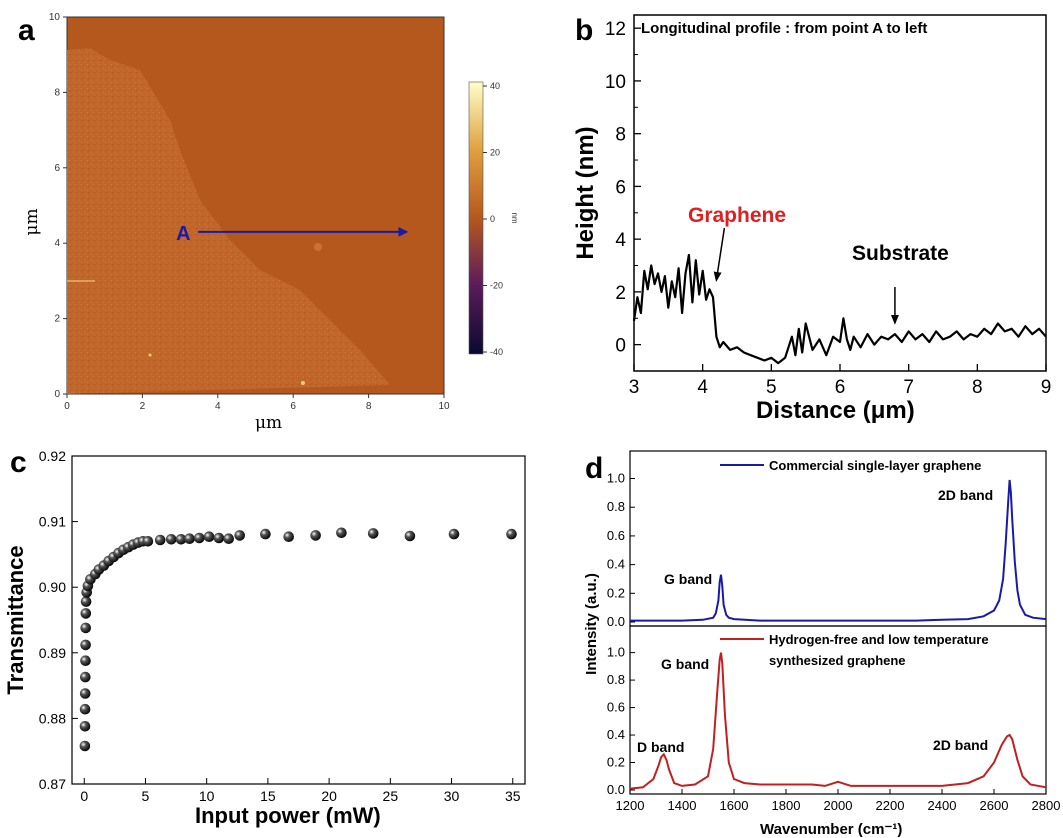 The height and width of the screenshot is (838, 1063). I want to click on height-profile-line, so click(839, 309).